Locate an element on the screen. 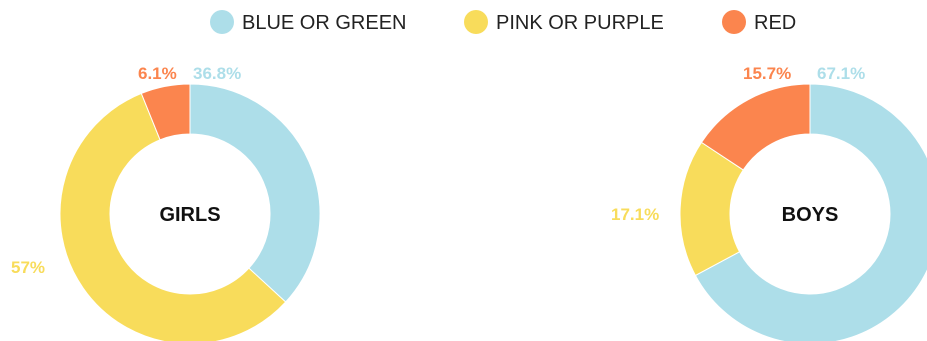 This screenshot has width=927, height=341. boys-donut-hole is located at coordinates (810, 214).